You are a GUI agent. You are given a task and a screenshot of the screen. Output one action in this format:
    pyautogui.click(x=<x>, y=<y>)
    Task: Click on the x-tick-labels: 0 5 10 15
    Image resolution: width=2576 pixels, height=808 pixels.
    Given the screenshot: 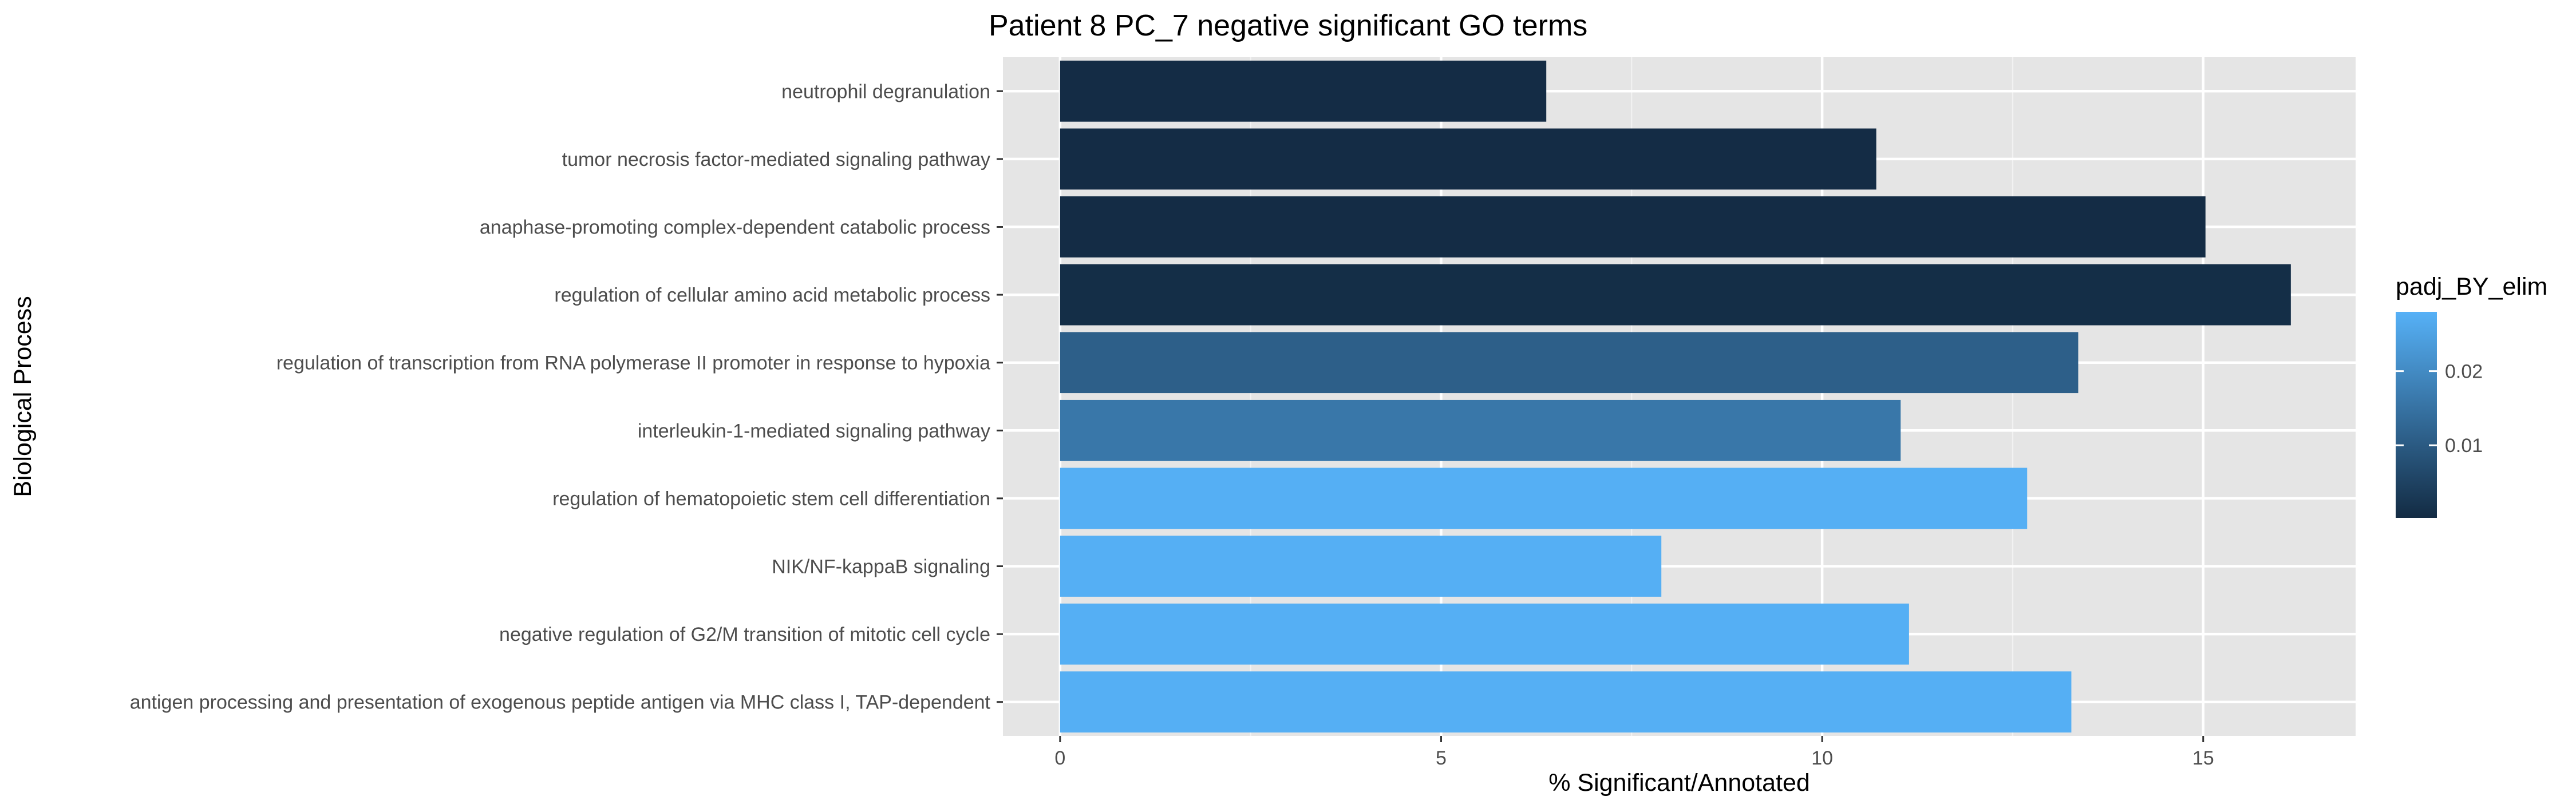 What is the action you would take?
    pyautogui.click(x=1634, y=752)
    